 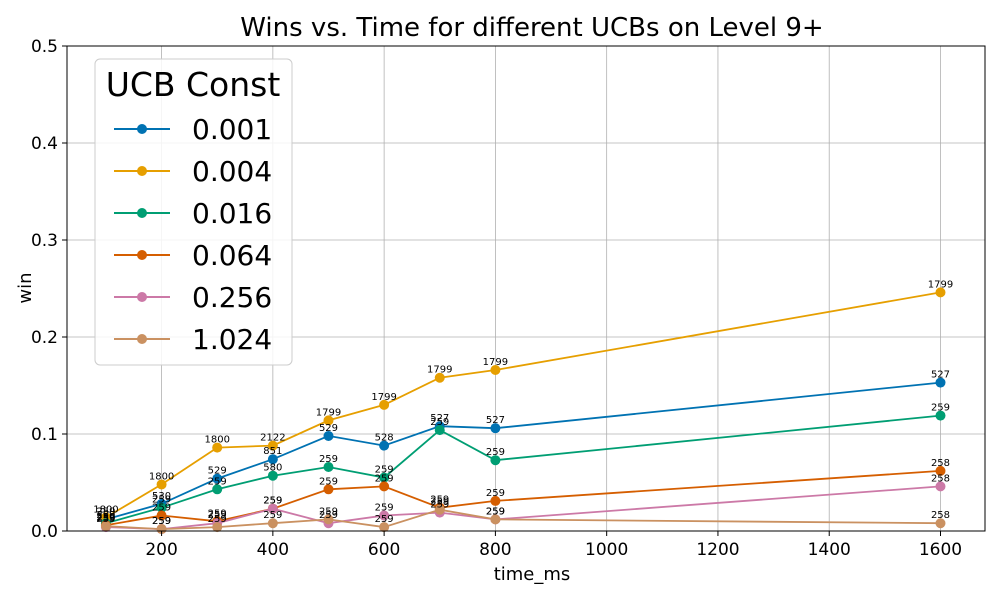 I want to click on y-tick-label: 0.1, so click(x=44, y=435).